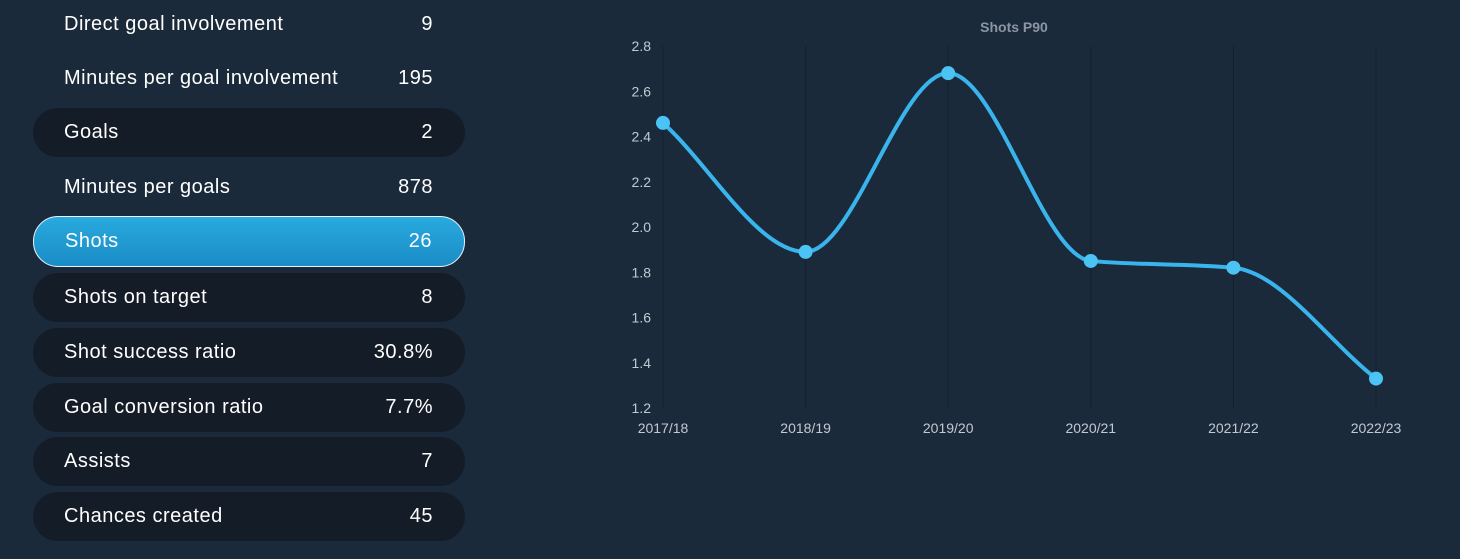  I want to click on stat-value: 7, so click(427, 461).